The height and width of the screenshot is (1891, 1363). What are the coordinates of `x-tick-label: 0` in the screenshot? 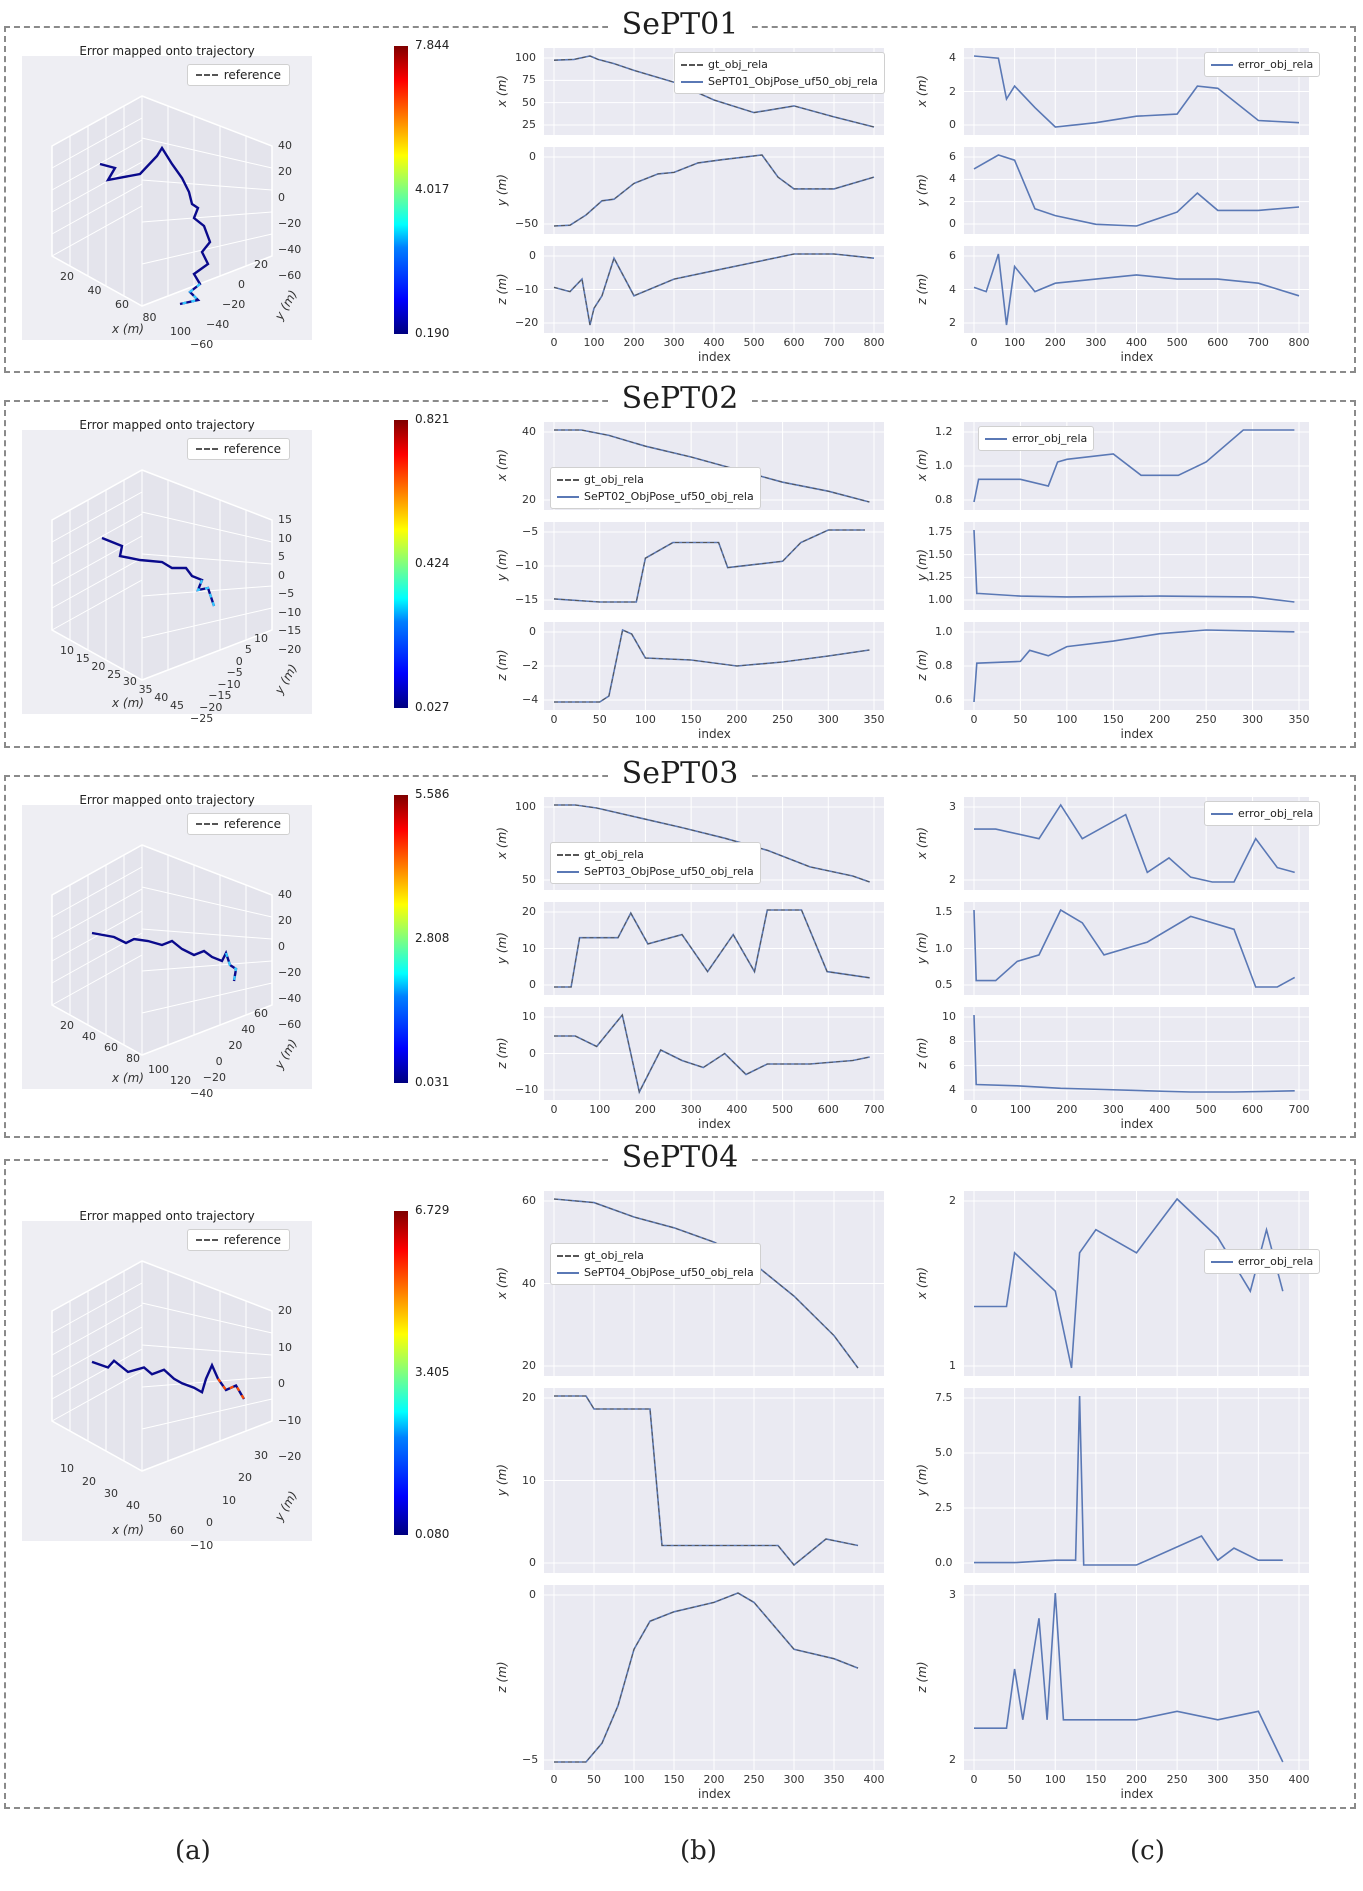 It's located at (974, 1109).